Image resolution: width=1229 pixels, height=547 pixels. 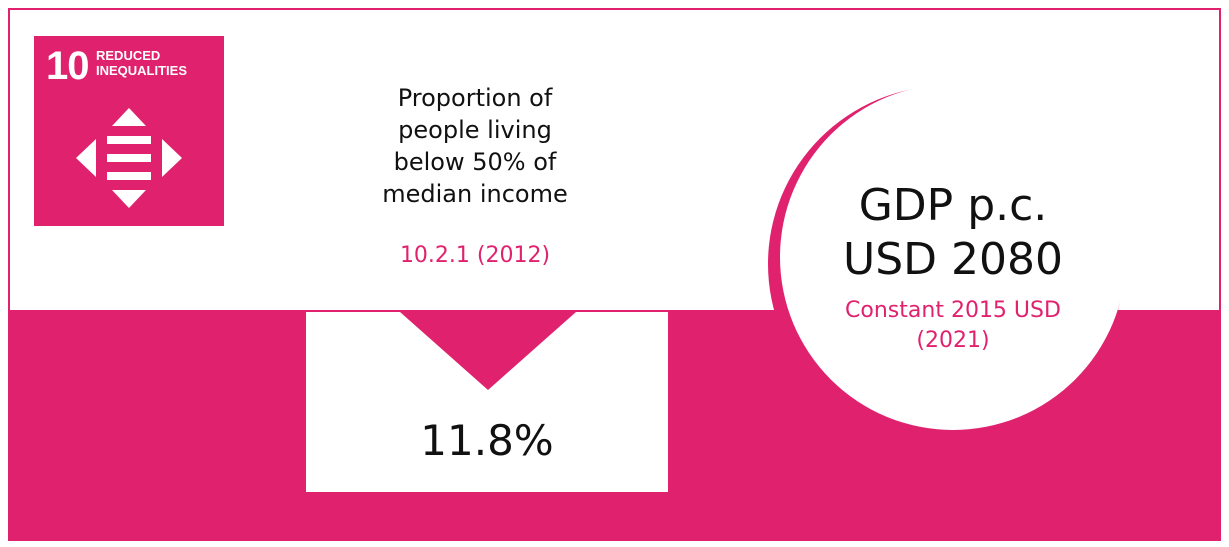 I want to click on indicator-title-line: below 50% of, so click(x=475, y=162).